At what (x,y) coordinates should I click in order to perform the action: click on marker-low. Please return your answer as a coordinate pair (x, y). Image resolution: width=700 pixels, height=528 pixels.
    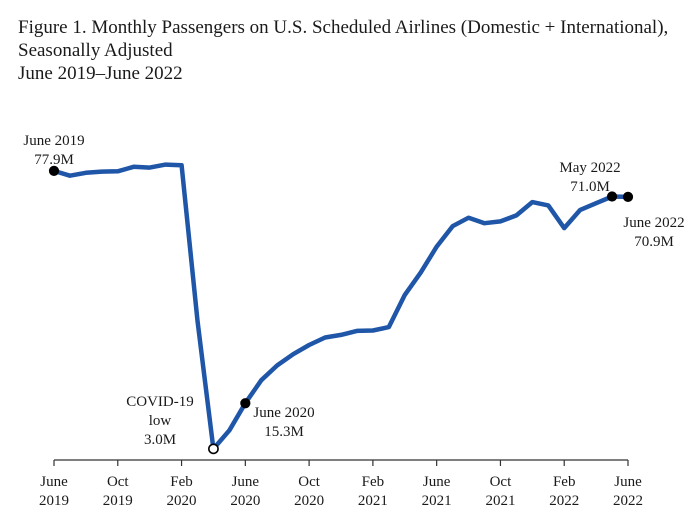
    Looking at the image, I should click on (213, 449).